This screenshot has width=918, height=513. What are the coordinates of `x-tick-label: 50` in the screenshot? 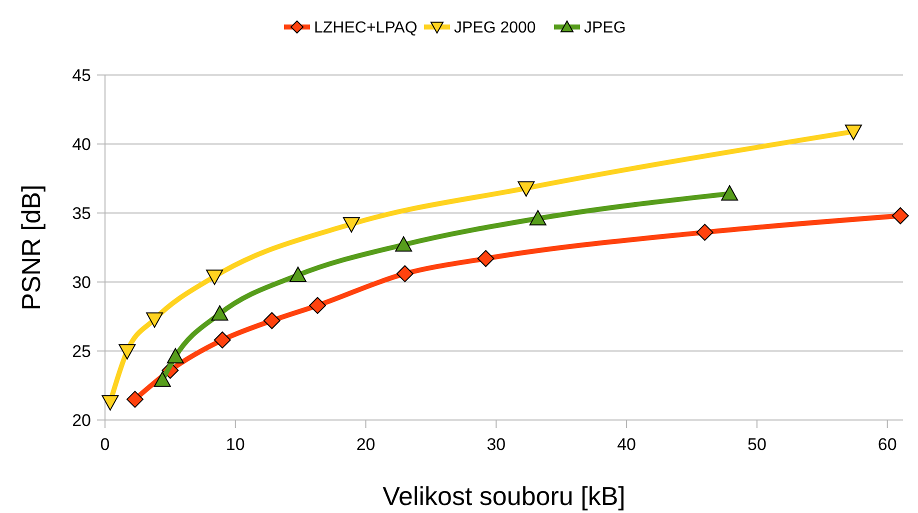 It's located at (757, 444).